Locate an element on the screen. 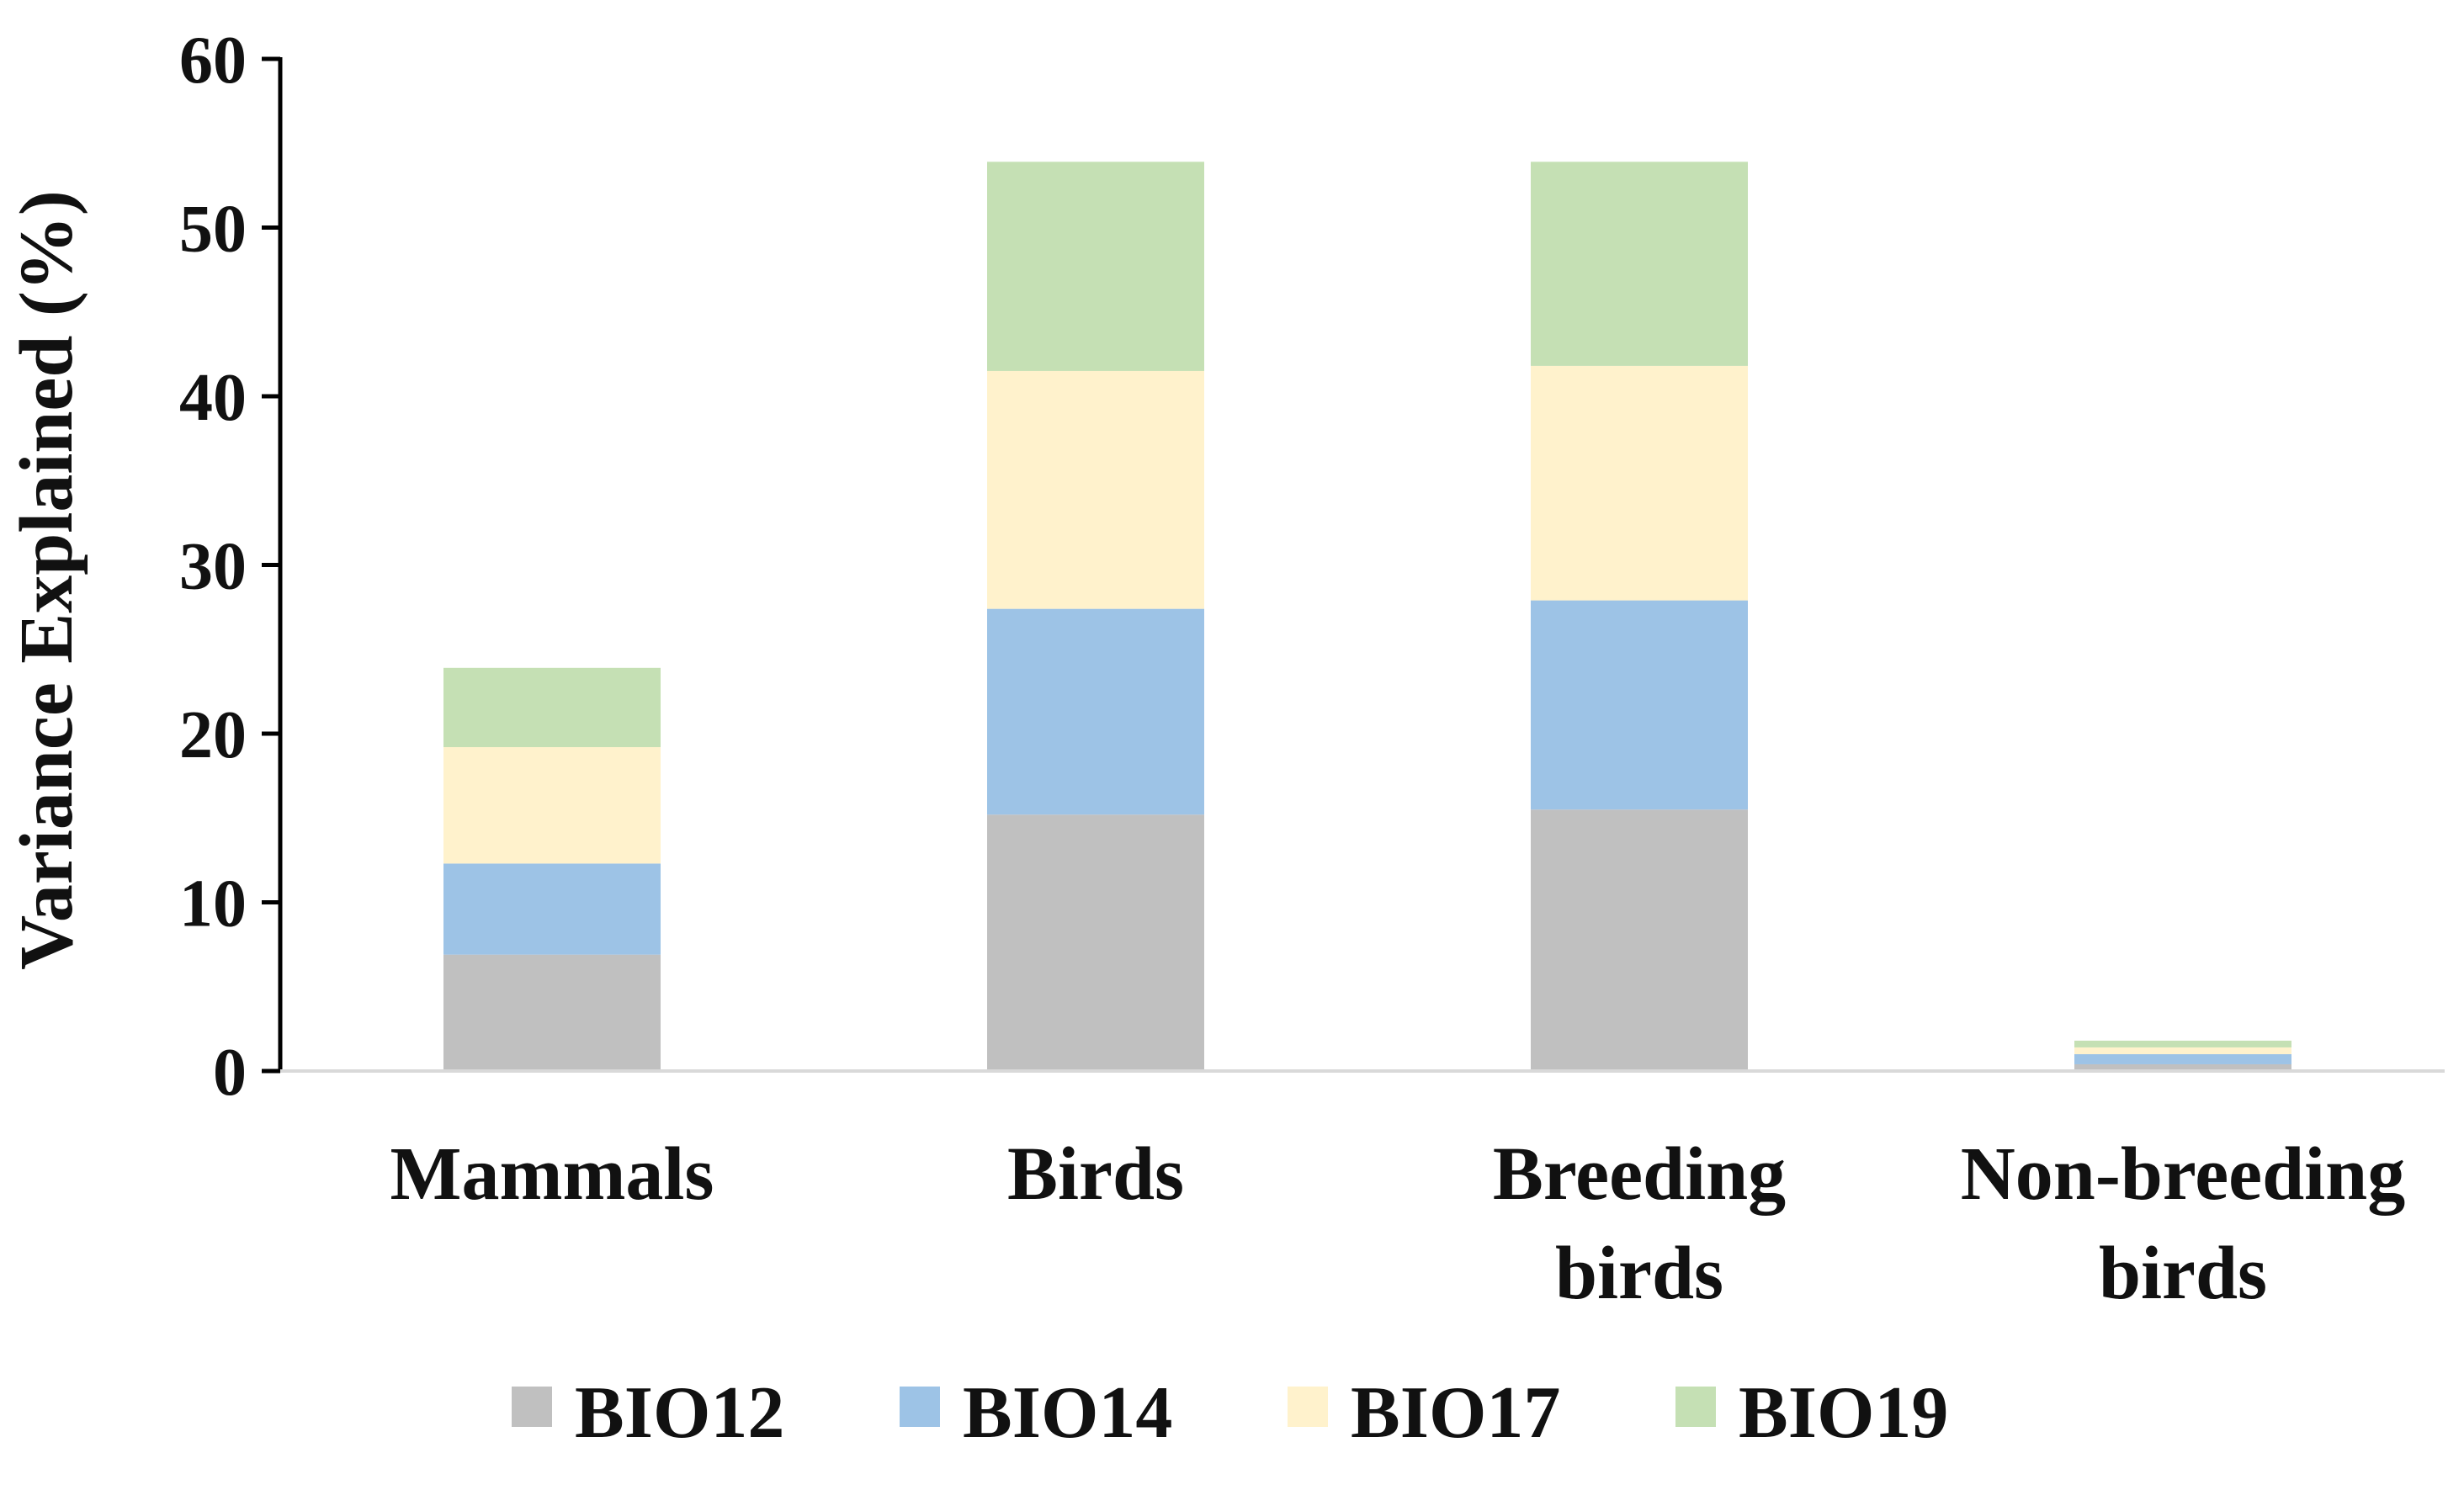 This screenshot has height=1506, width=2464. y-axis-title: Variance Explained (%) is located at coordinates (46, 580).